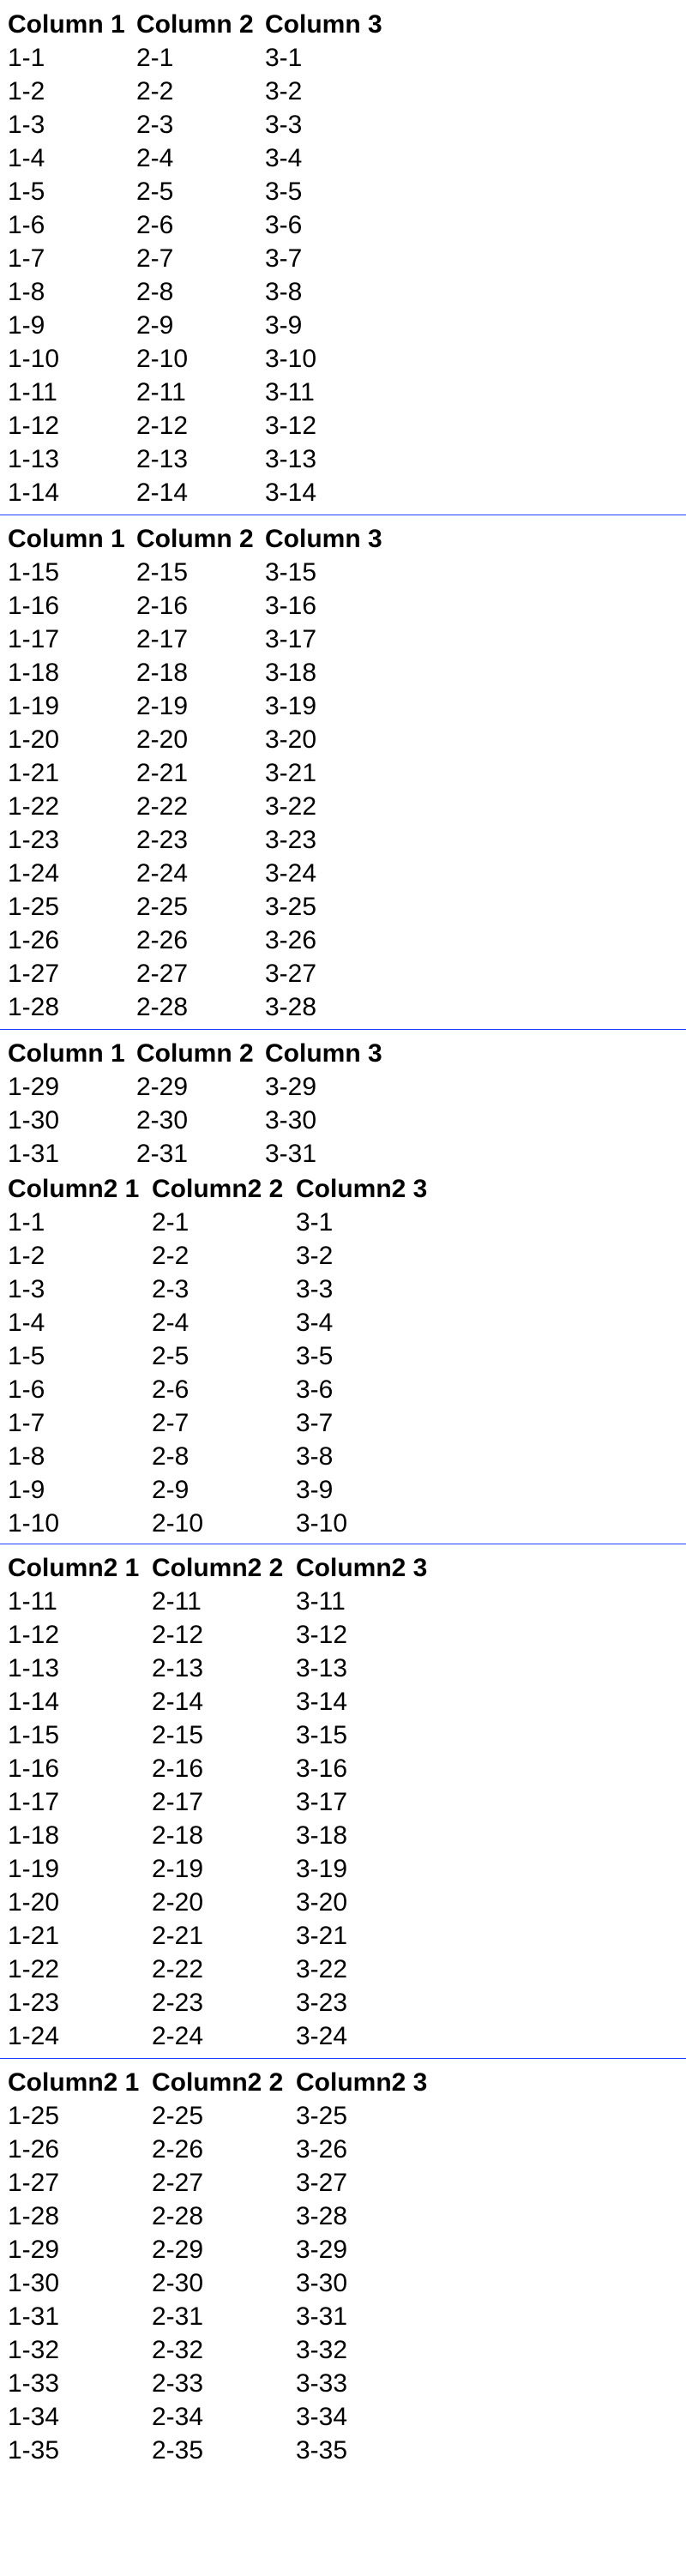 The image size is (686, 2576). Describe the element at coordinates (315, 1323) in the screenshot. I see `table-cell: 3-4` at that location.